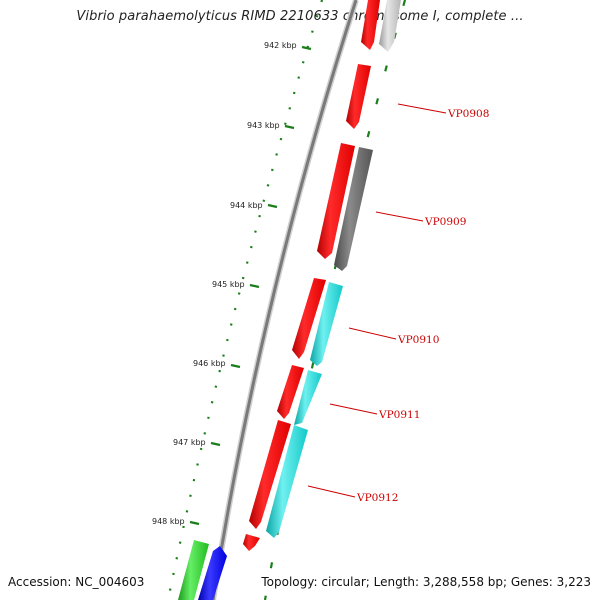 The image size is (600, 600). What do you see at coordinates (399, 415) in the screenshot?
I see `gene-label-vp0911: VP0911` at bounding box center [399, 415].